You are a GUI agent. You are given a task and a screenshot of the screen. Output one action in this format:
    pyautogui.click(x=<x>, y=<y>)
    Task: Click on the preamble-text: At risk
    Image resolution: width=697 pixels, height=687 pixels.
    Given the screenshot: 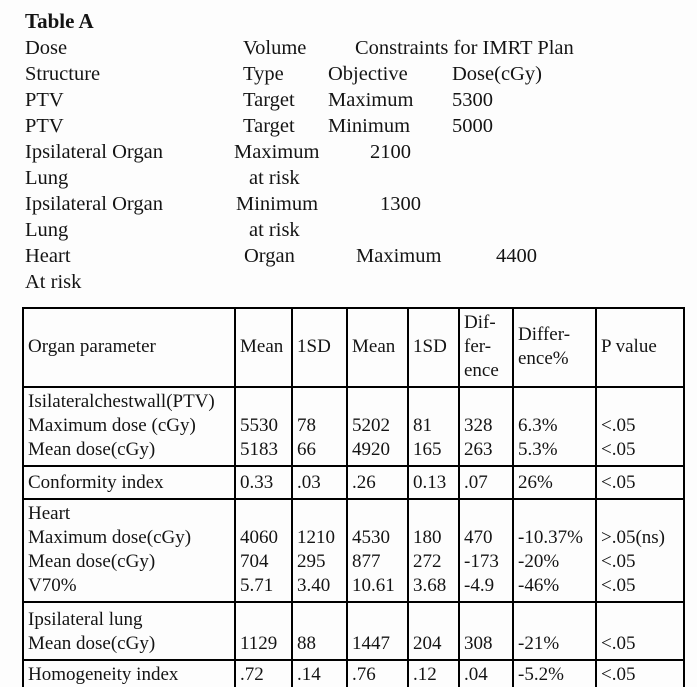 What is the action you would take?
    pyautogui.click(x=53, y=282)
    